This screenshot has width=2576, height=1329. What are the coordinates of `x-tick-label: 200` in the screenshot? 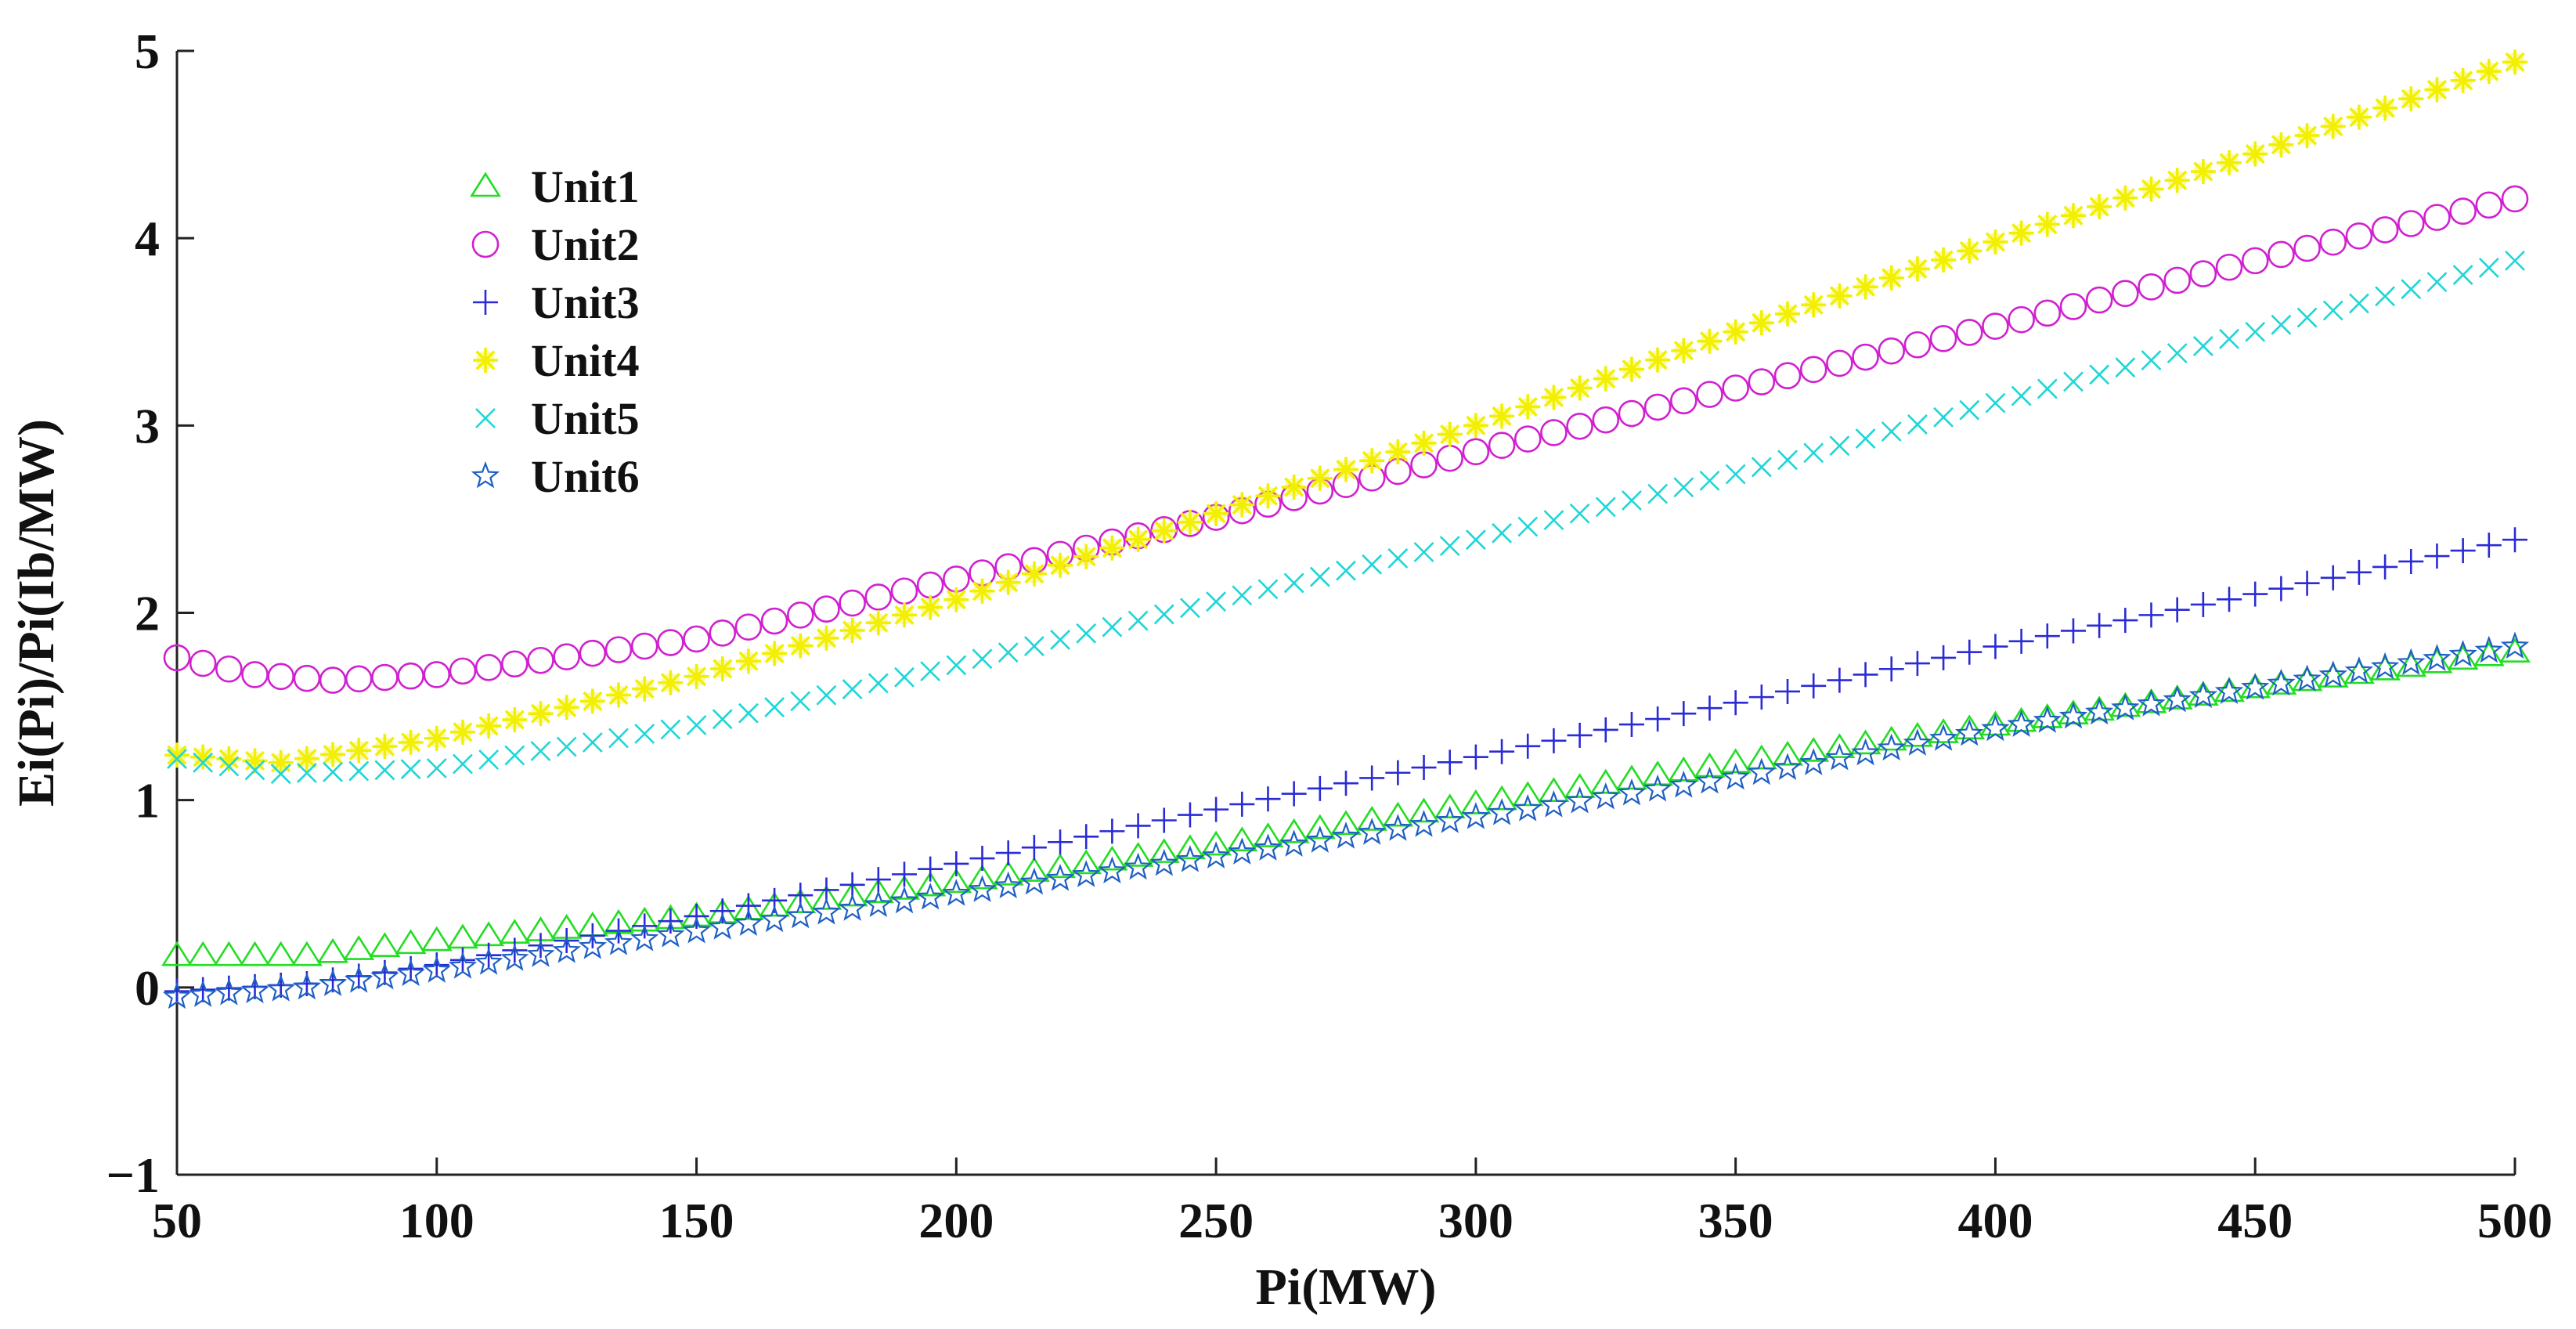 It's located at (956, 1220).